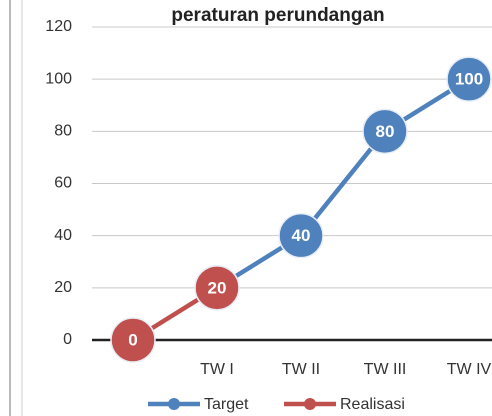 This screenshot has height=416, width=492. Describe the element at coordinates (217, 369) in the screenshot. I see `x-tick-label: TW I` at that location.